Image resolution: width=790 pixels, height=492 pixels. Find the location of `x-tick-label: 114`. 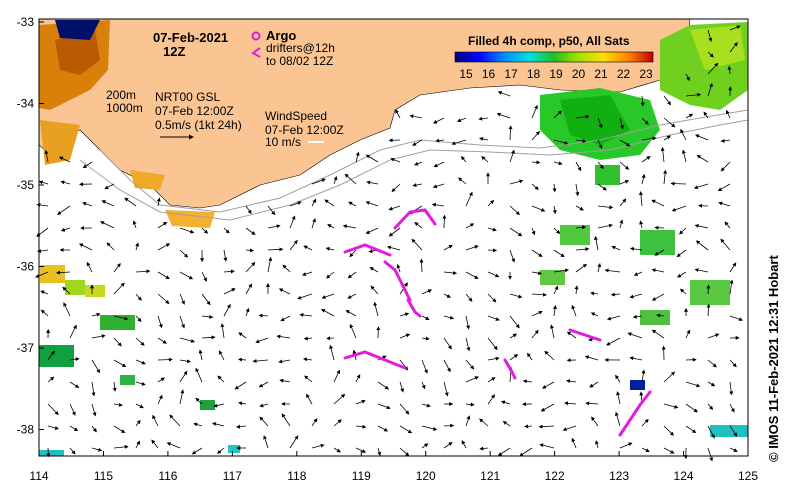

x-tick-label: 114 is located at coordinates (38, 476).